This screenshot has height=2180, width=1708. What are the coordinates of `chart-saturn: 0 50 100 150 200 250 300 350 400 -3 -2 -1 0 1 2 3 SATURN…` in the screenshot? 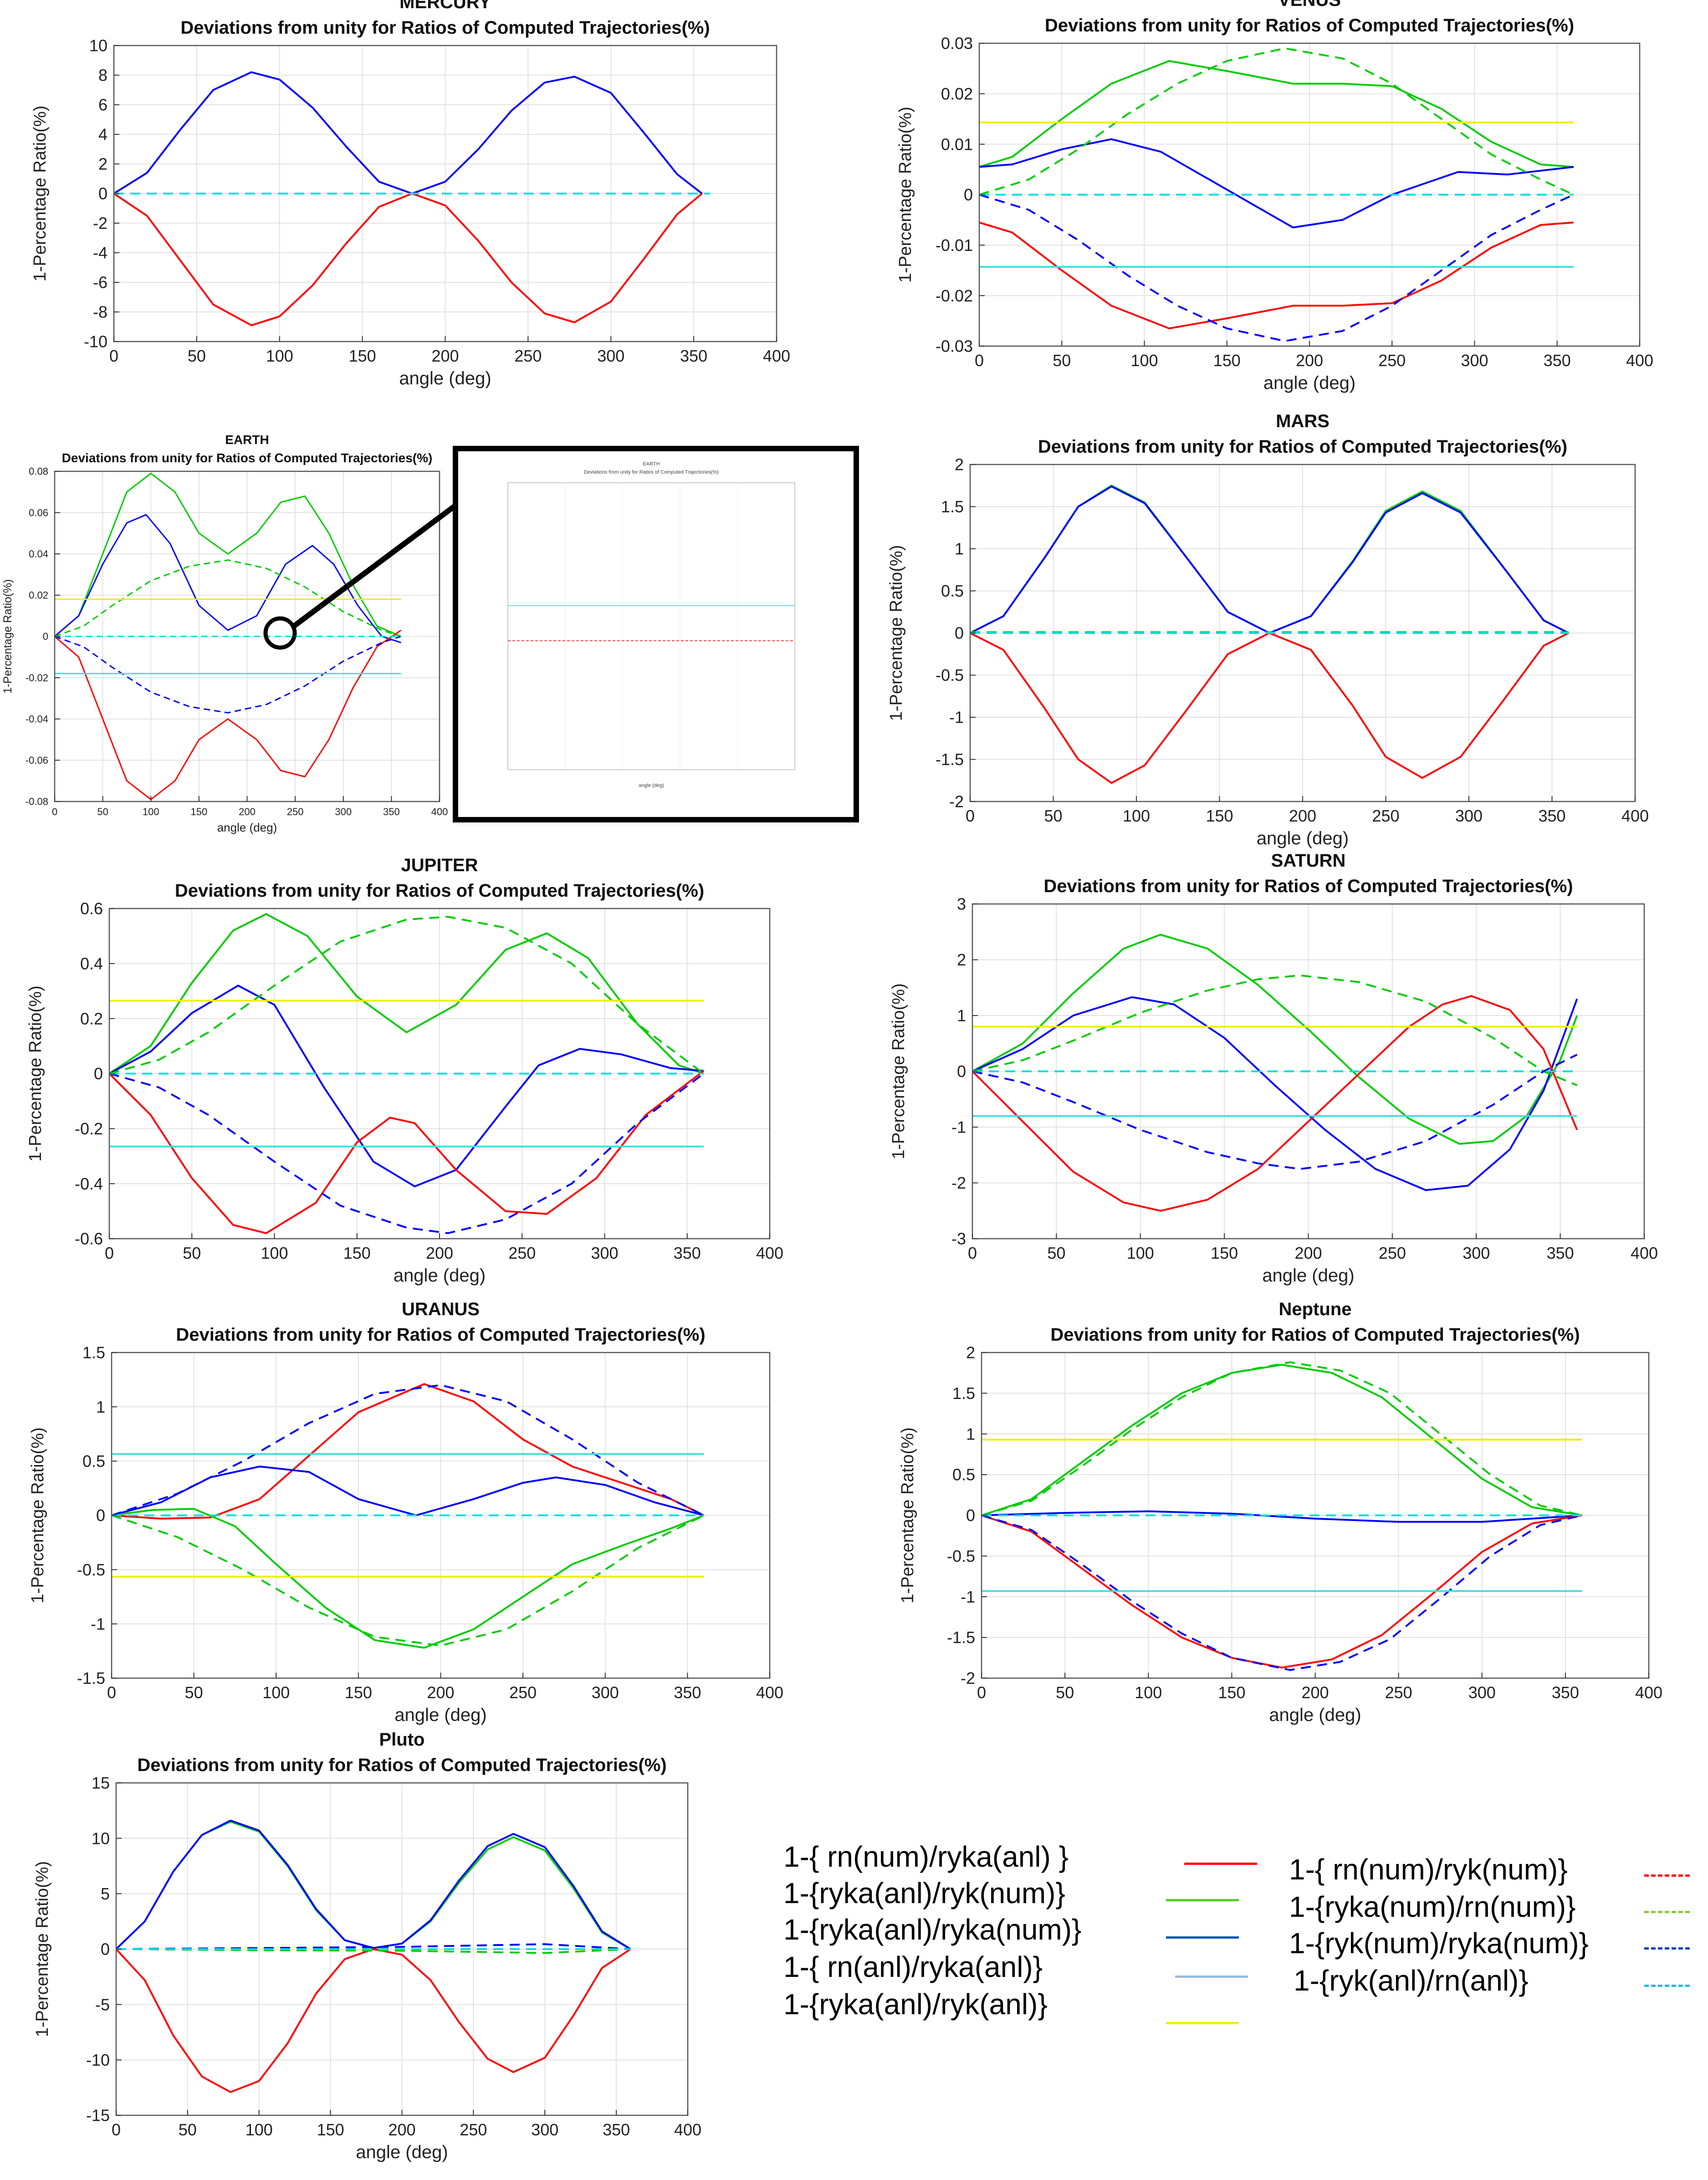 It's located at (1274, 1068).